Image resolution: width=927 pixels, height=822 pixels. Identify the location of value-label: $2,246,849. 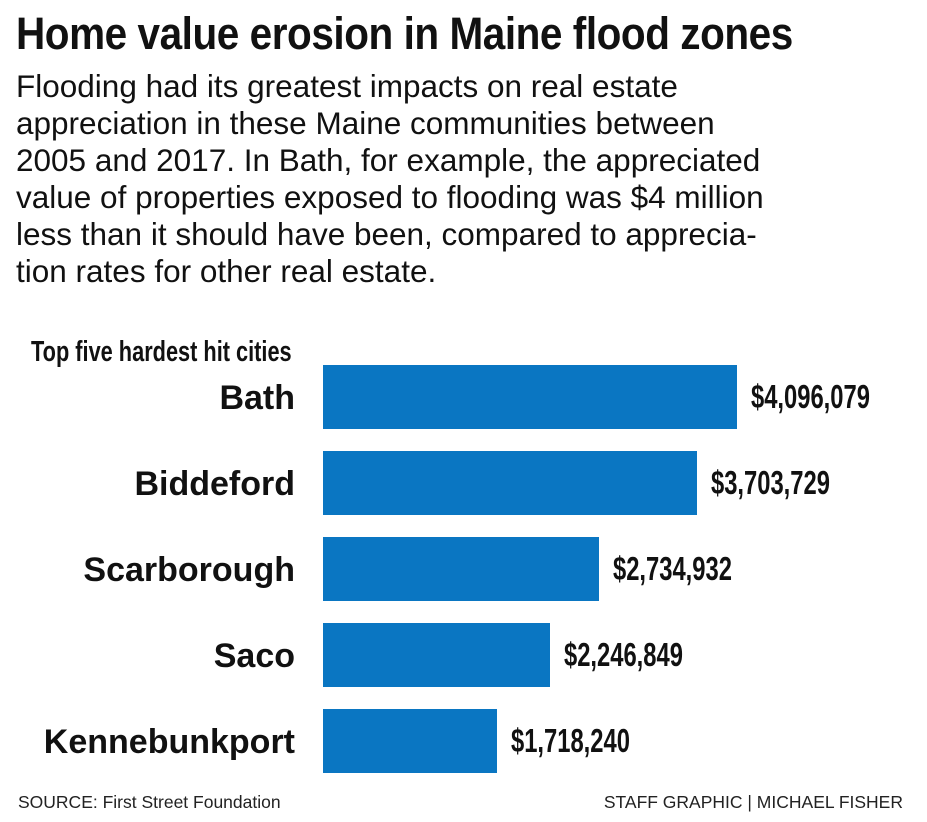
(624, 654).